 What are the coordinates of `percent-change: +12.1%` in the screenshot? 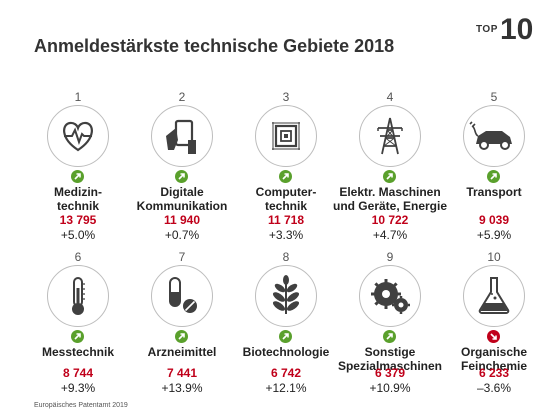 It's located at (286, 388).